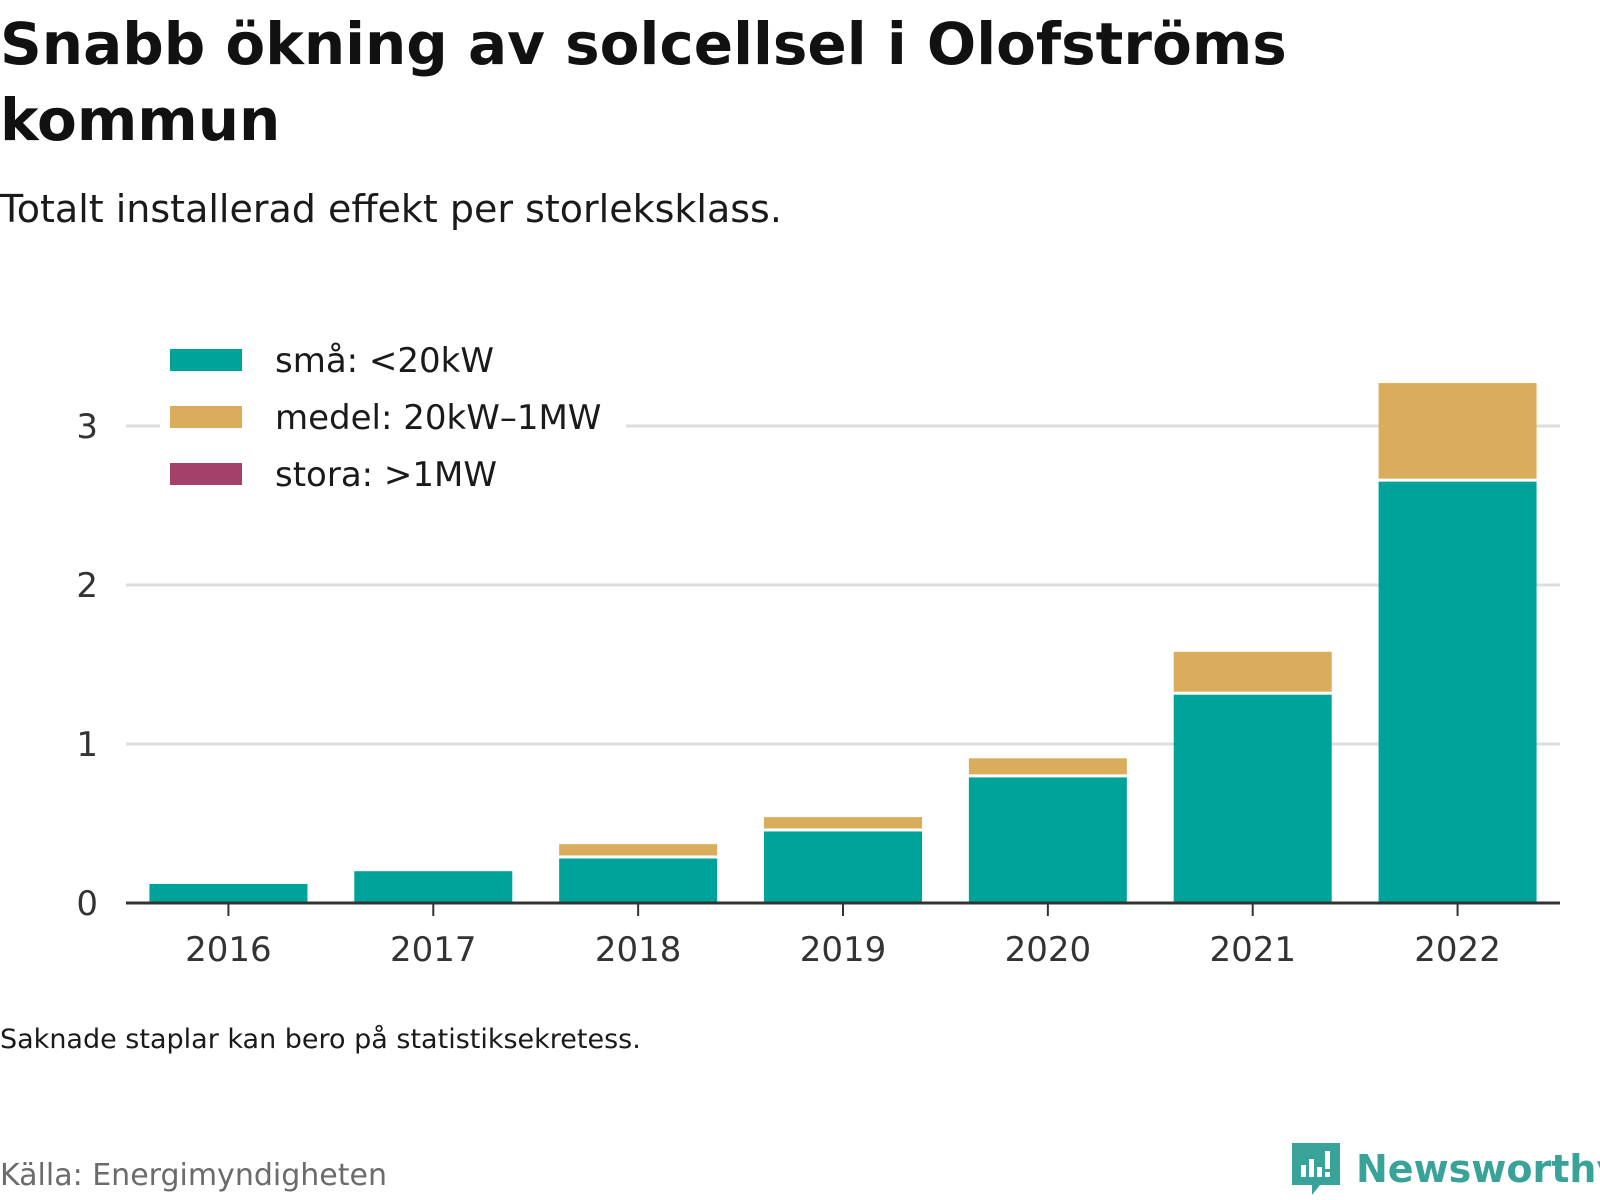  Describe the element at coordinates (386, 475) in the screenshot. I see `legend-label: stora: >1MW` at that location.